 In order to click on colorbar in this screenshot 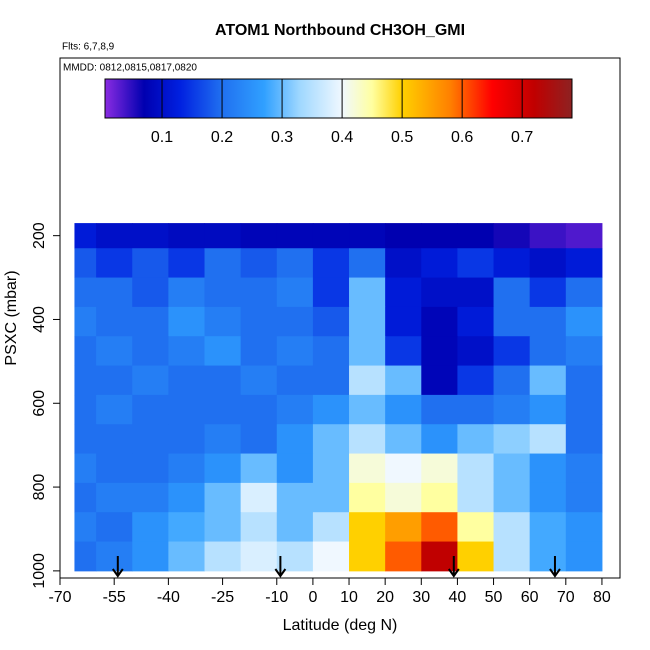, I will do `click(338, 98)`.